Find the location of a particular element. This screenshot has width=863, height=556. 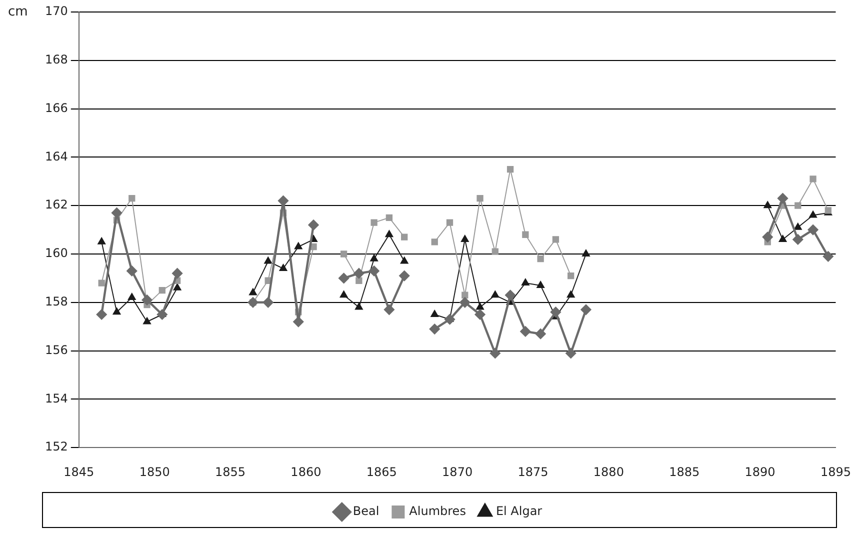

x-tick-label: 1865 is located at coordinates (381, 471).